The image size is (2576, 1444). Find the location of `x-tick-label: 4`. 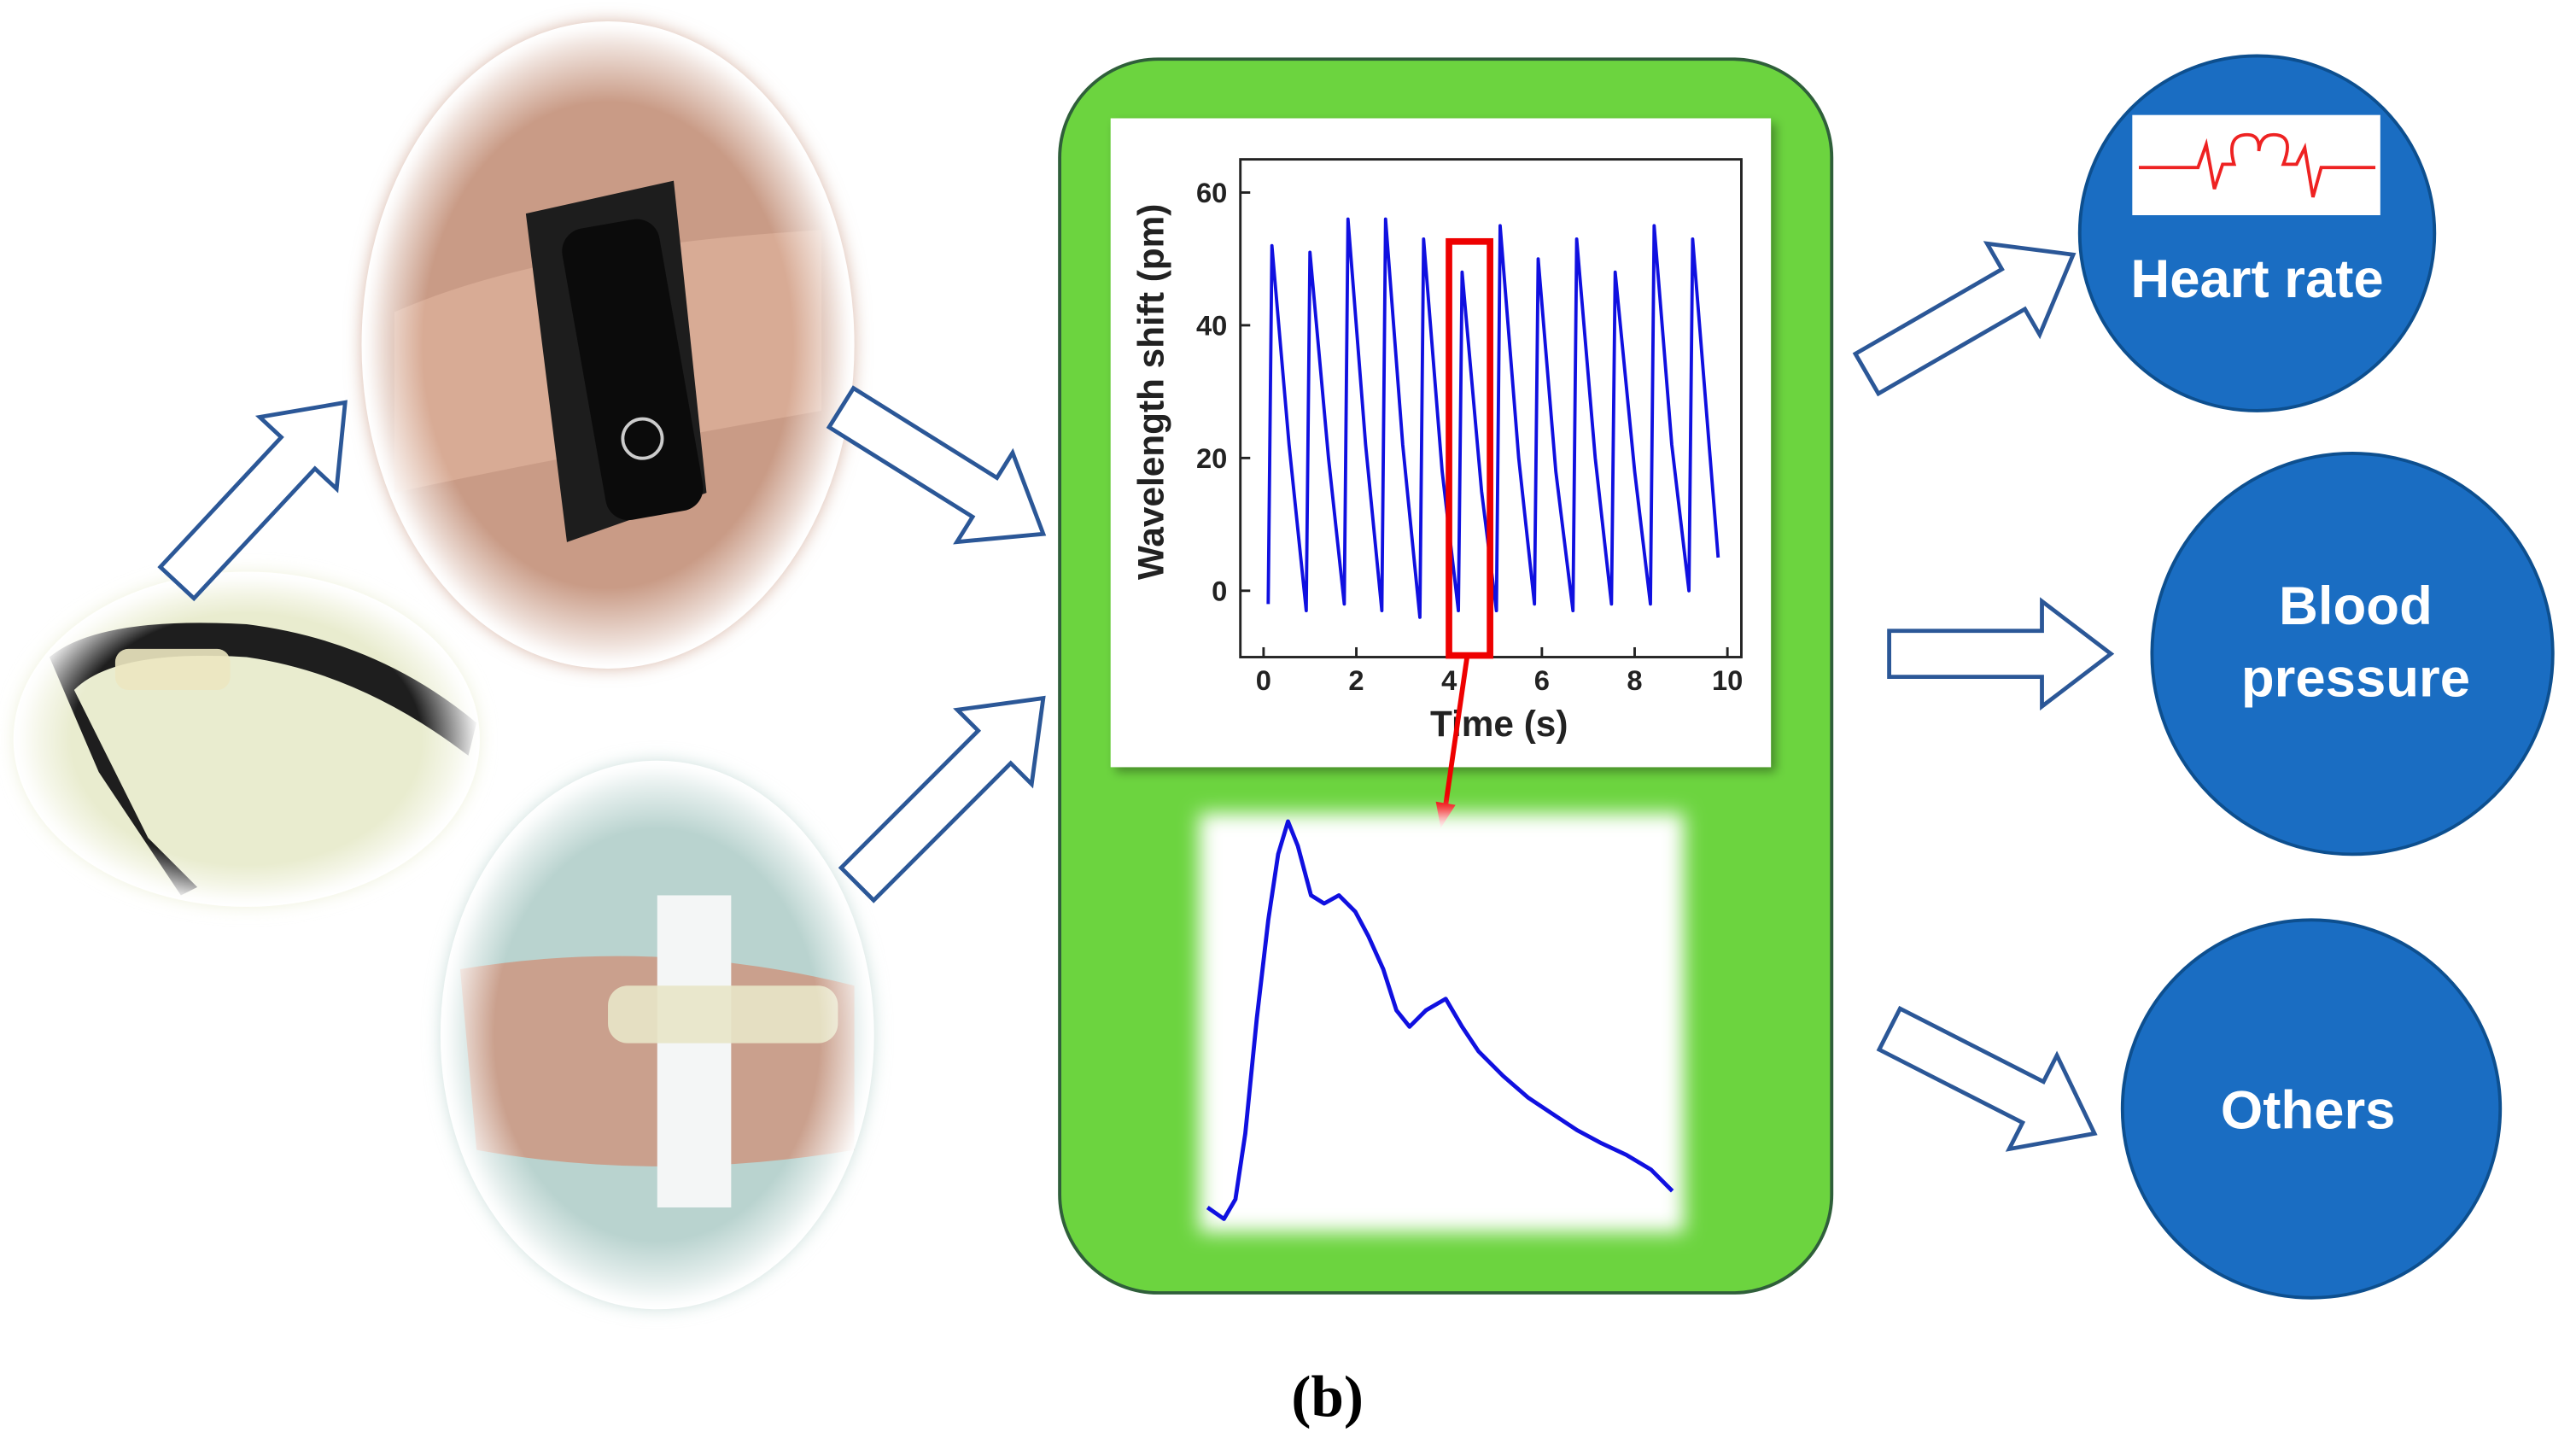

x-tick-label: 4 is located at coordinates (1449, 680).